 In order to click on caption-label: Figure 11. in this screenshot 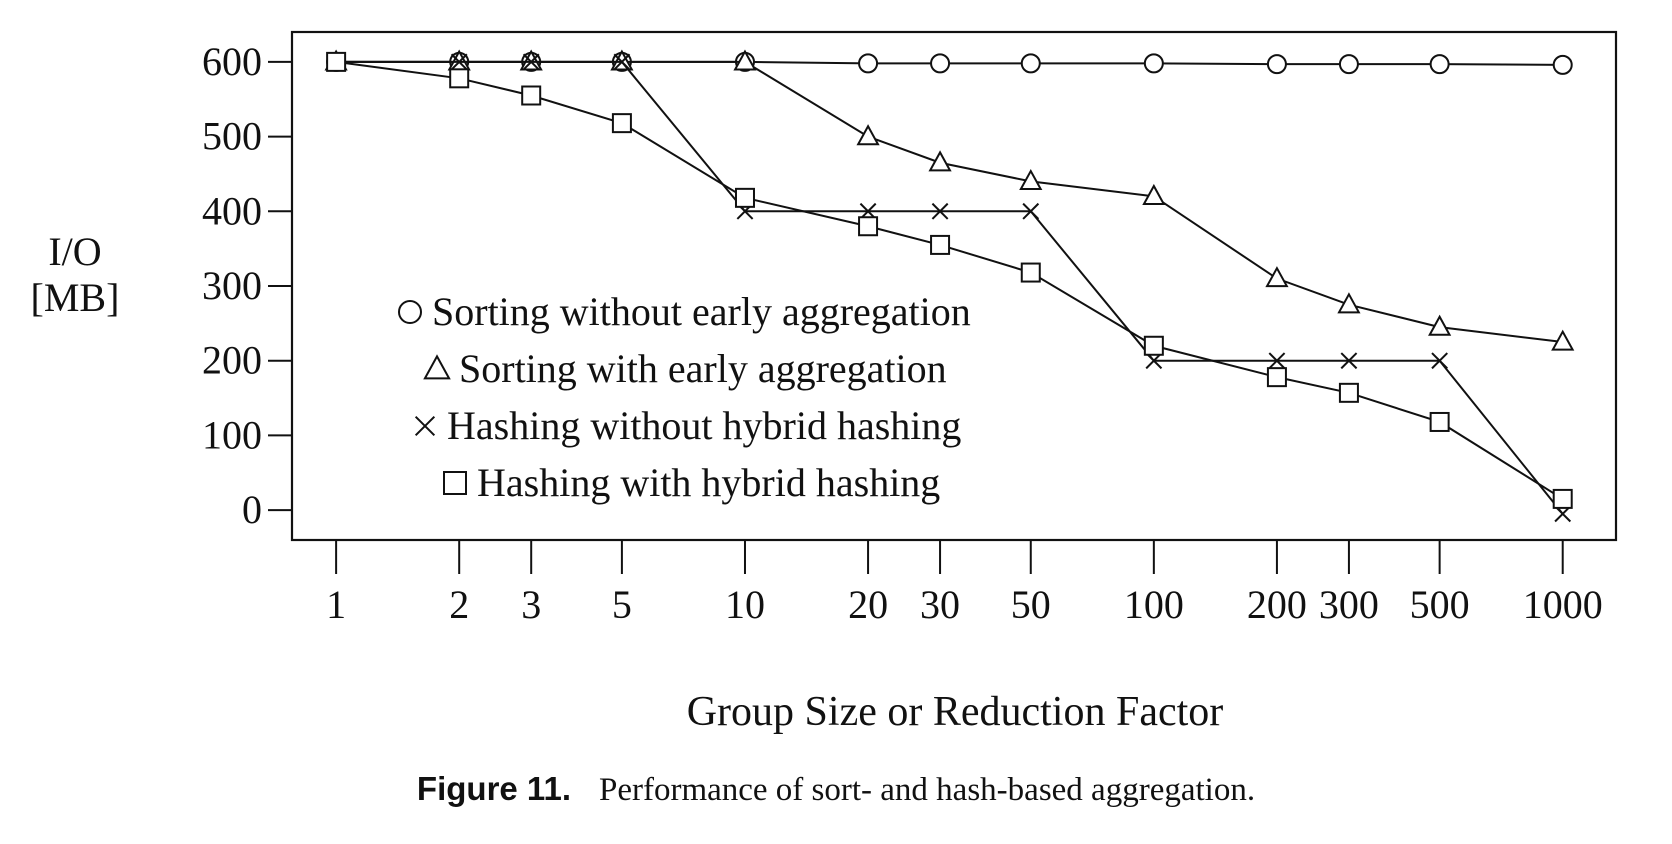, I will do `click(493, 788)`.